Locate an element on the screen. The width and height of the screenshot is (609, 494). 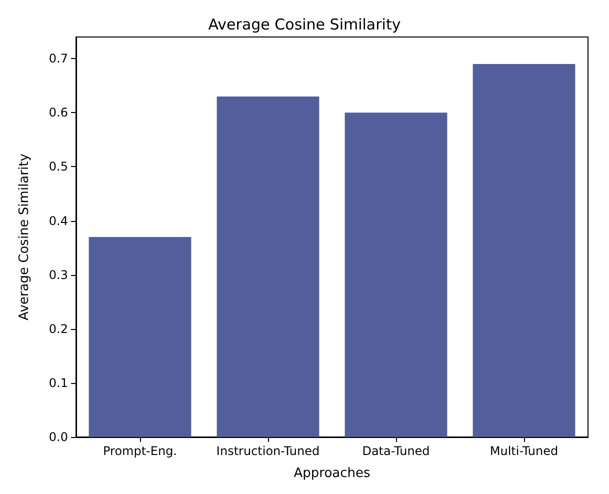
y-tick-label: 0.7 is located at coordinates (58, 59).